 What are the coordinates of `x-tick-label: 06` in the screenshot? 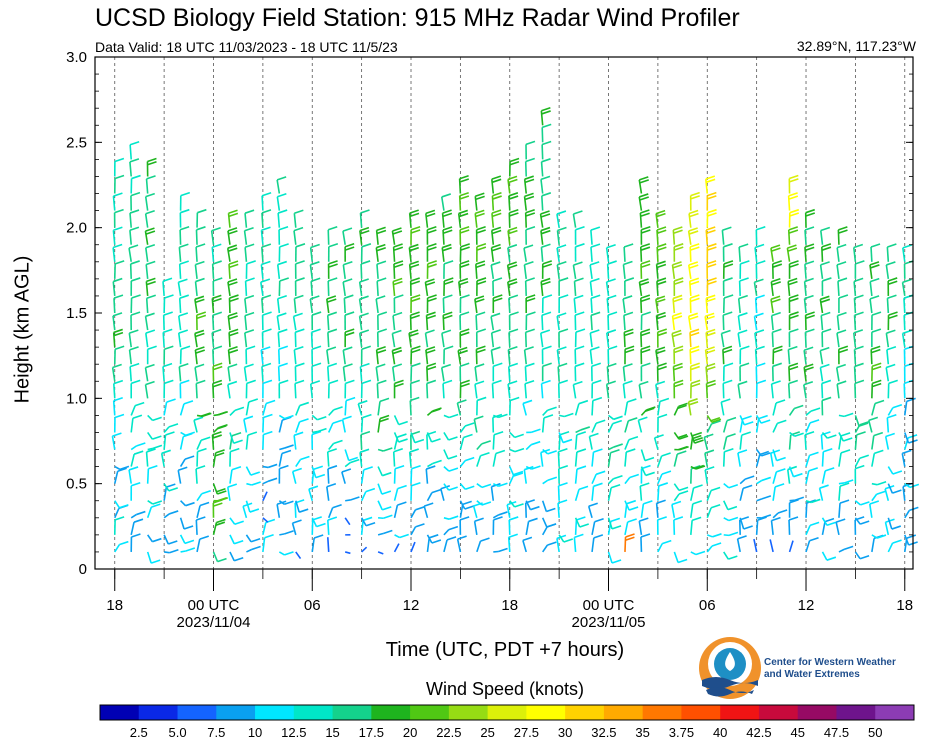 It's located at (312, 605).